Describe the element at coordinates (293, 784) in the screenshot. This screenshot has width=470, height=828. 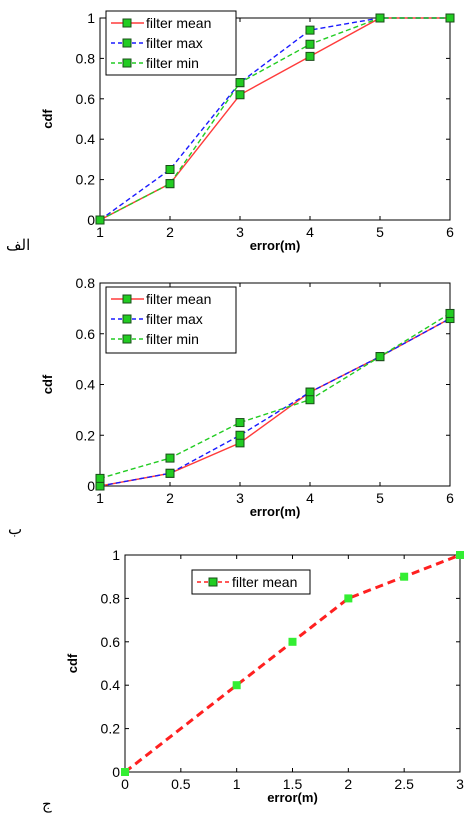
I see `x-tick-label: 1.5` at that location.